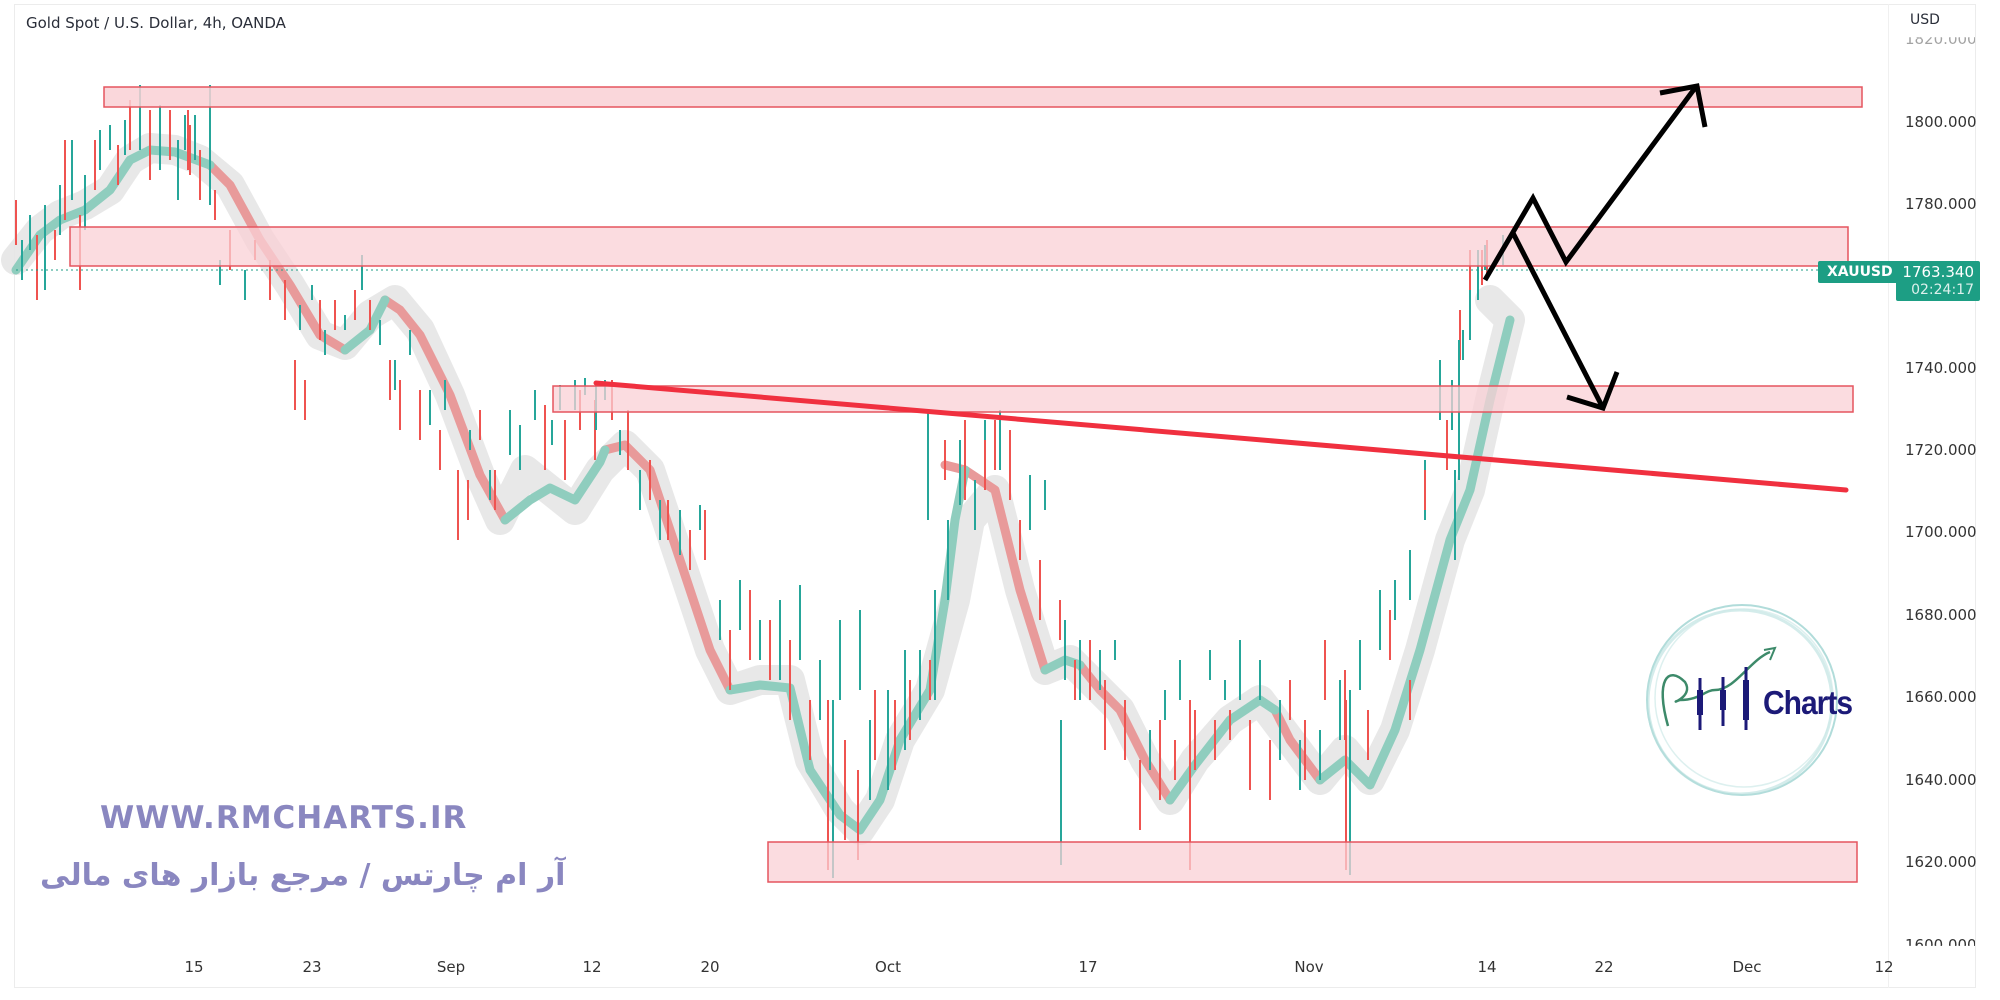 The height and width of the screenshot is (1000, 2000). What do you see at coordinates (1941, 204) in the screenshot?
I see `price-tick: 1780.000` at bounding box center [1941, 204].